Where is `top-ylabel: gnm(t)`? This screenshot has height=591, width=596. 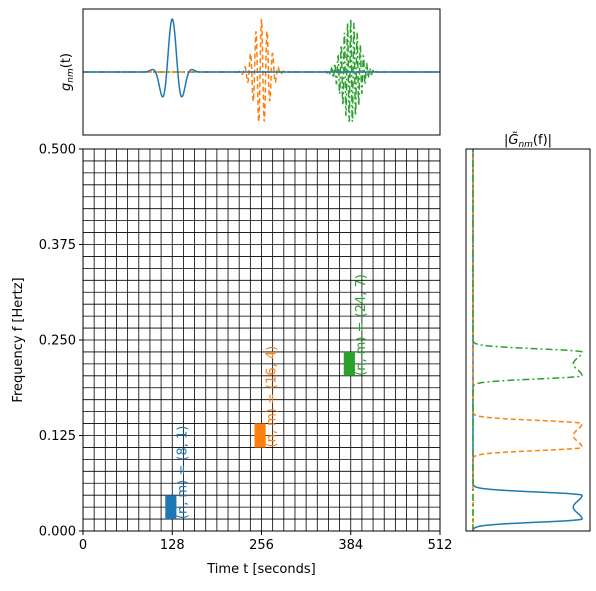 top-ylabel: gnm(t) is located at coordinates (67, 72).